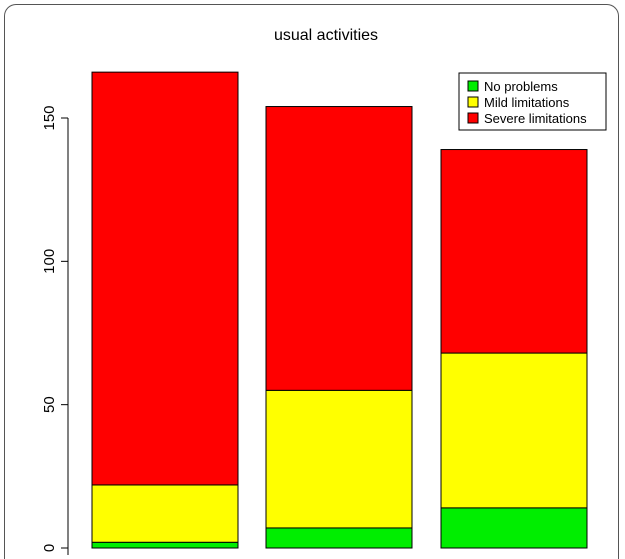 The height and width of the screenshot is (559, 625). Describe the element at coordinates (49, 117) in the screenshot. I see `y-tick-label: 150` at that location.